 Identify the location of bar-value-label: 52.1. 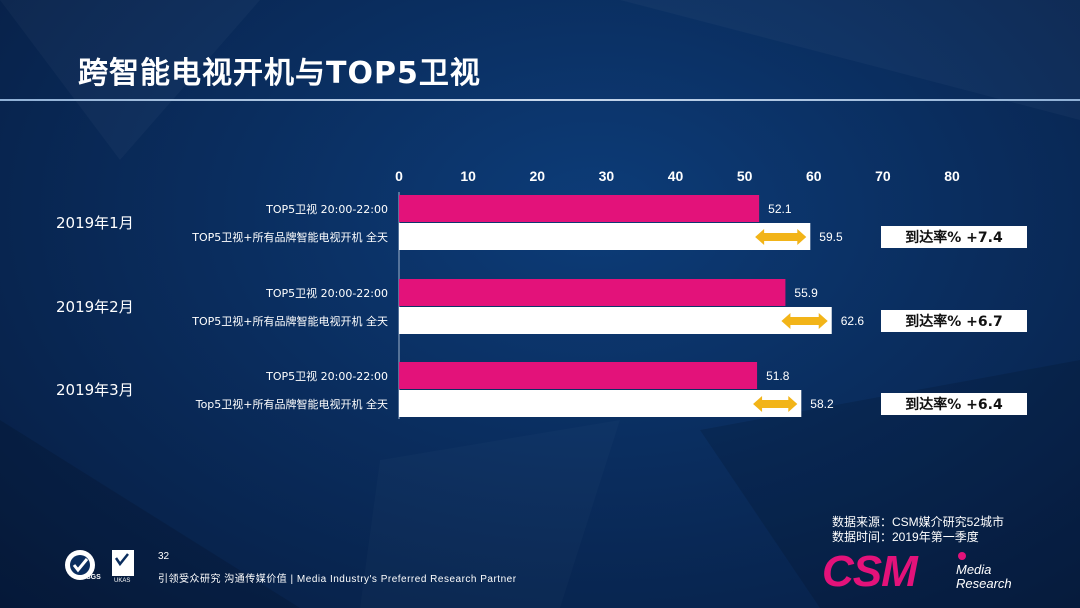
(780, 209).